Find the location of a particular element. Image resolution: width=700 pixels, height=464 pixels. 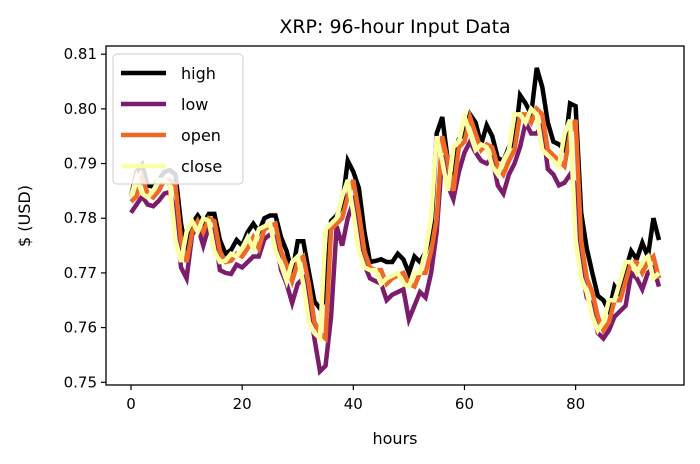

x-tick-label: 20 is located at coordinates (242, 404).